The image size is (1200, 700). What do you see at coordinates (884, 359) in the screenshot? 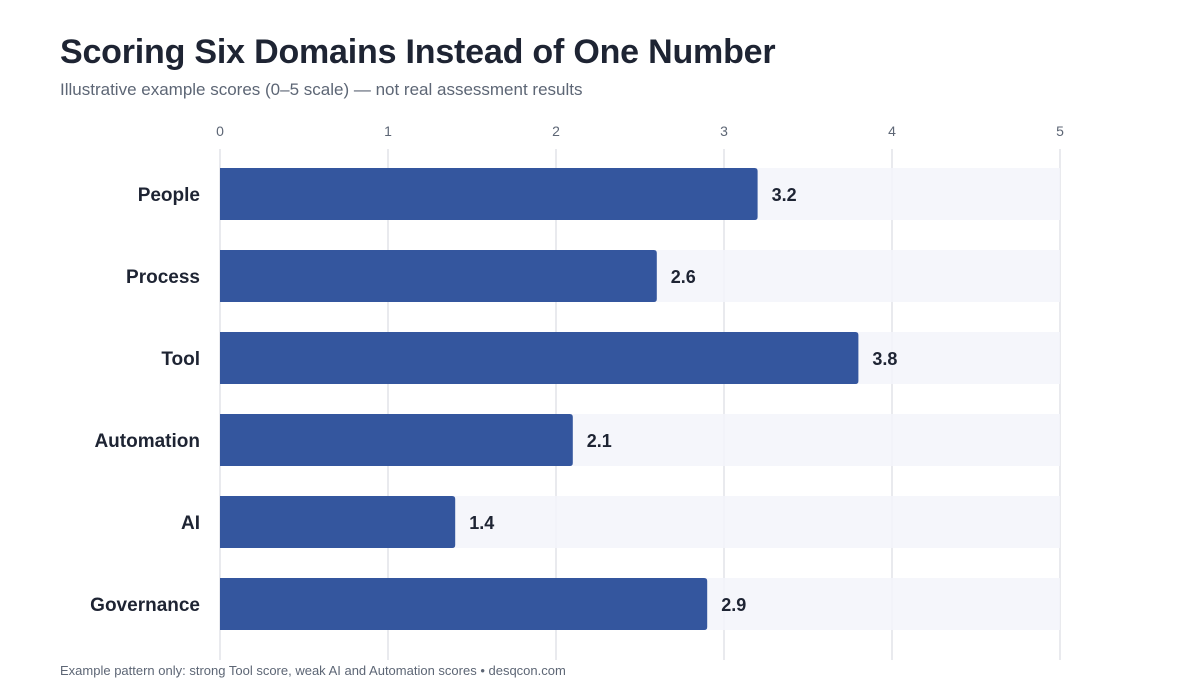
I see `value-label: 3.8` at bounding box center [884, 359].